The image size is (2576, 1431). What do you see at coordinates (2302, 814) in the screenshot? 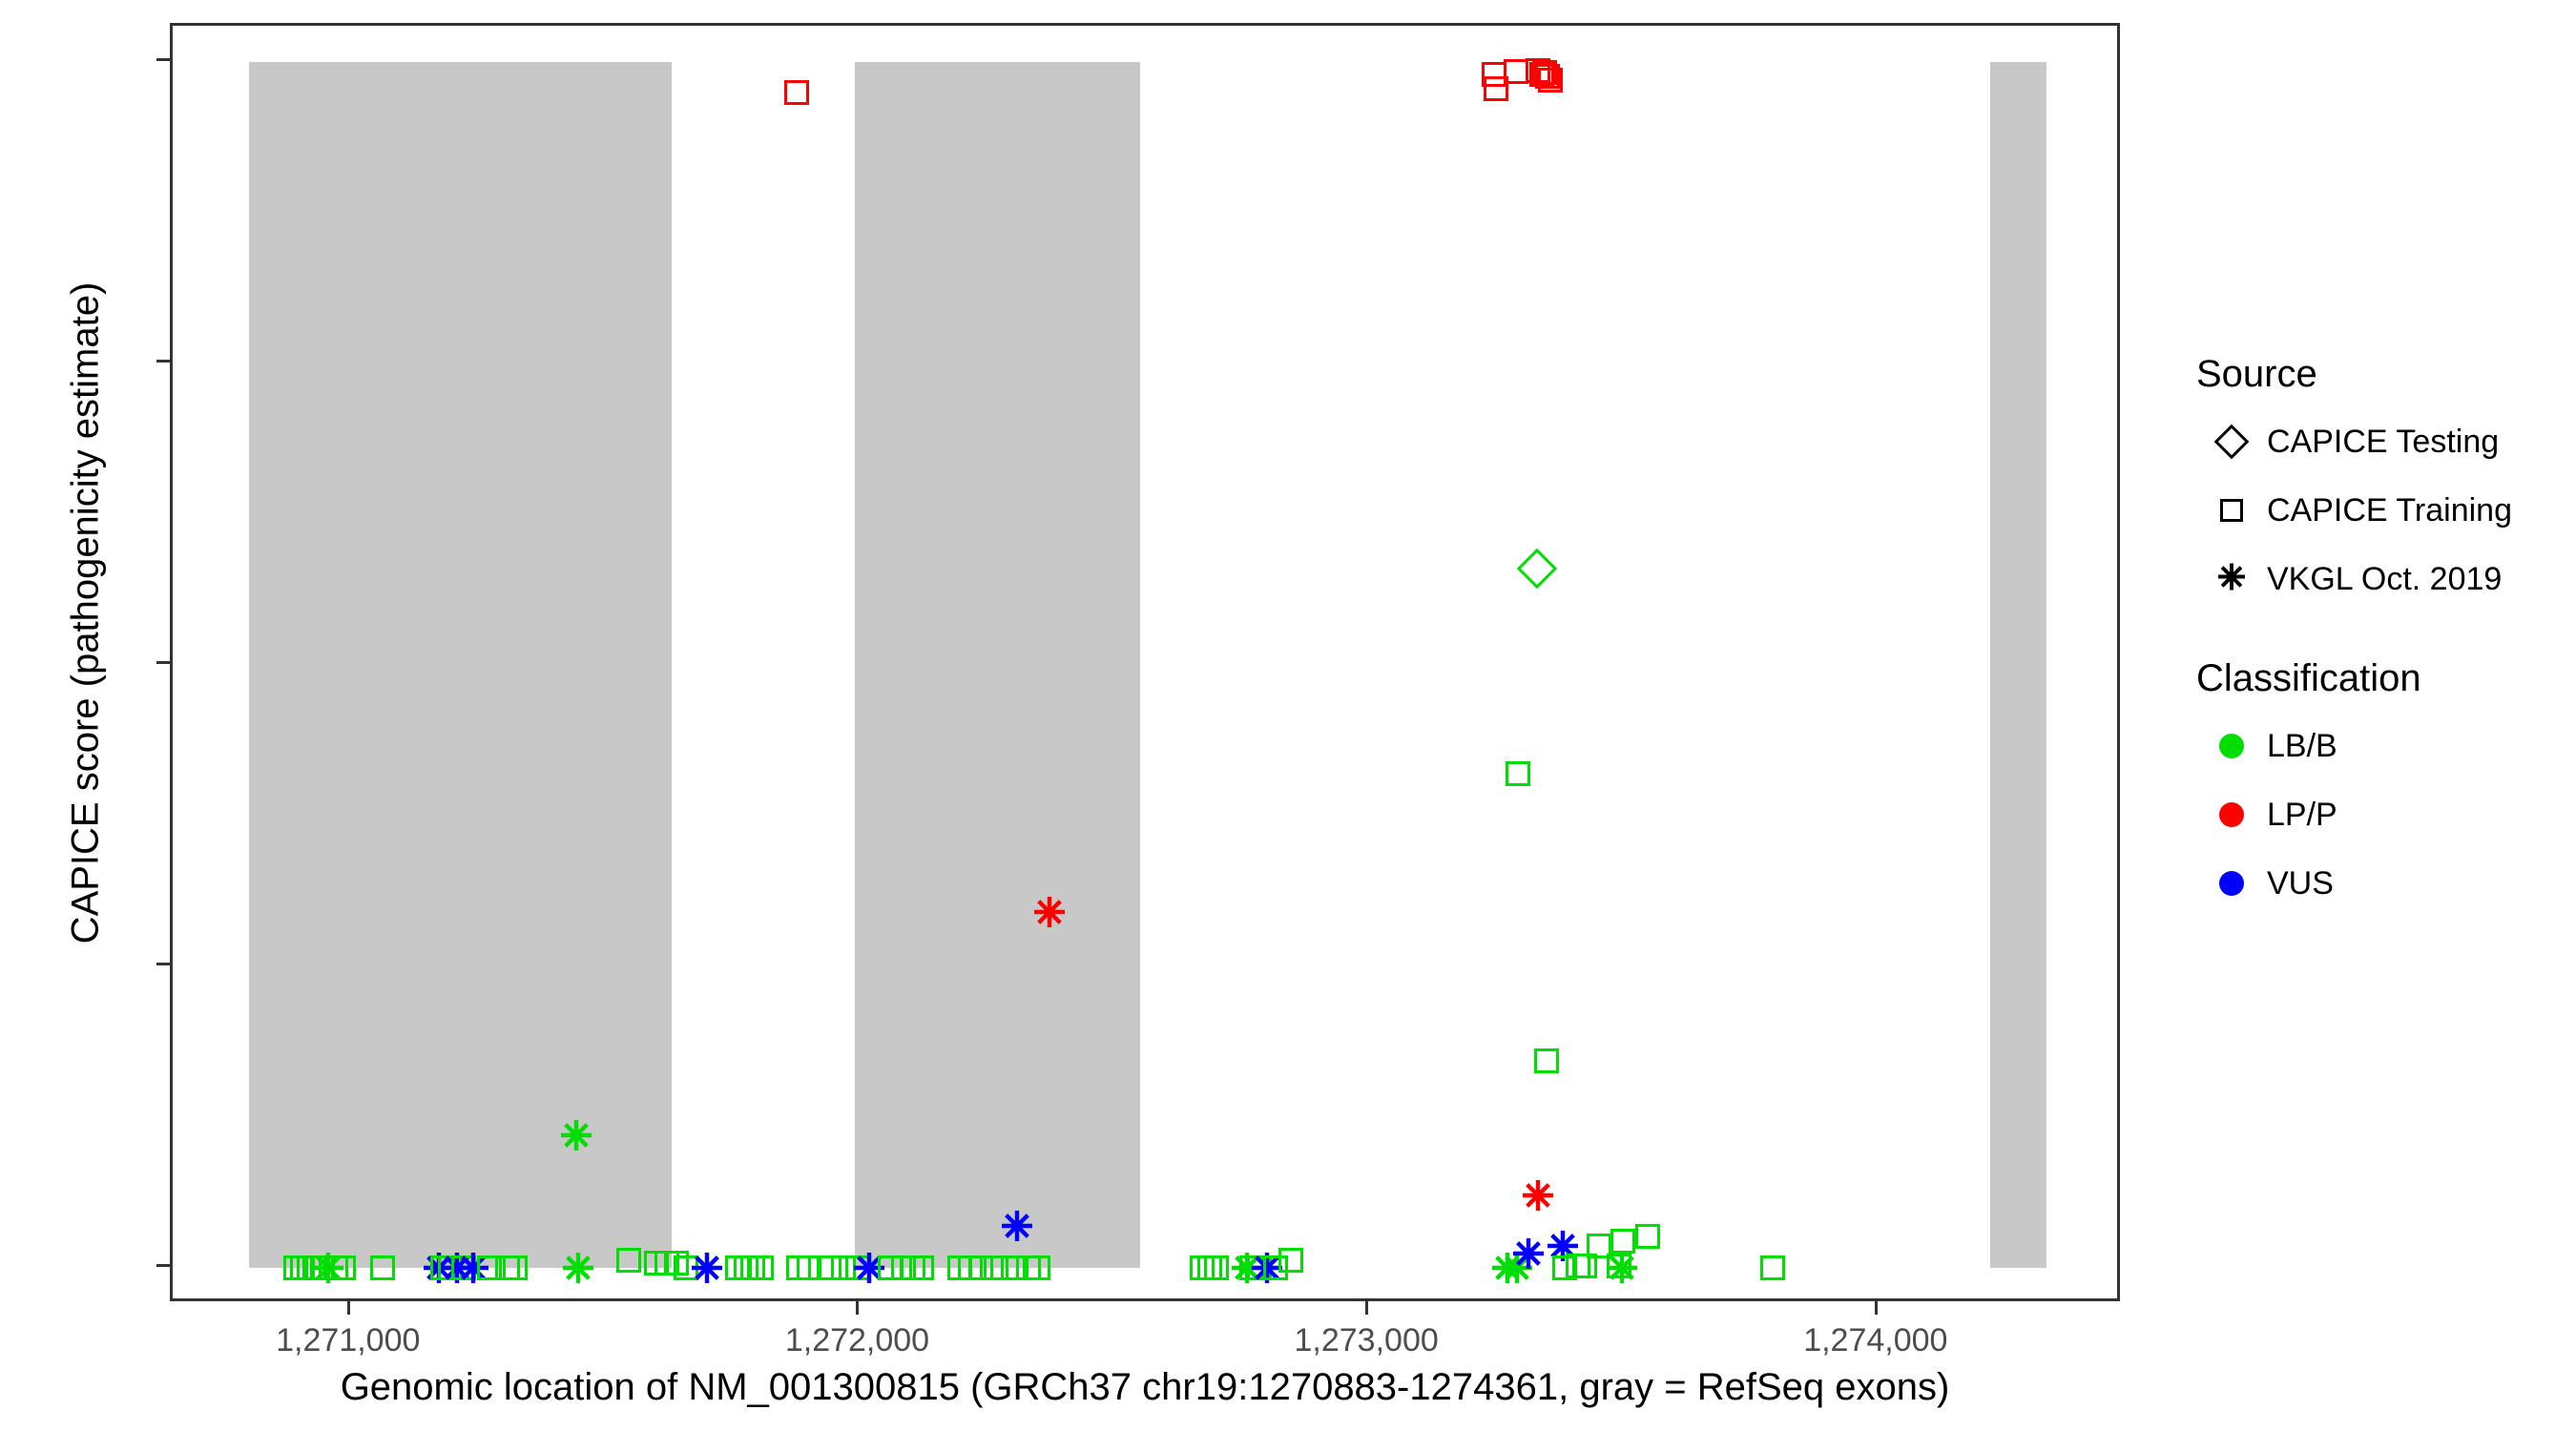
I see `legend-label: LP/P` at bounding box center [2302, 814].